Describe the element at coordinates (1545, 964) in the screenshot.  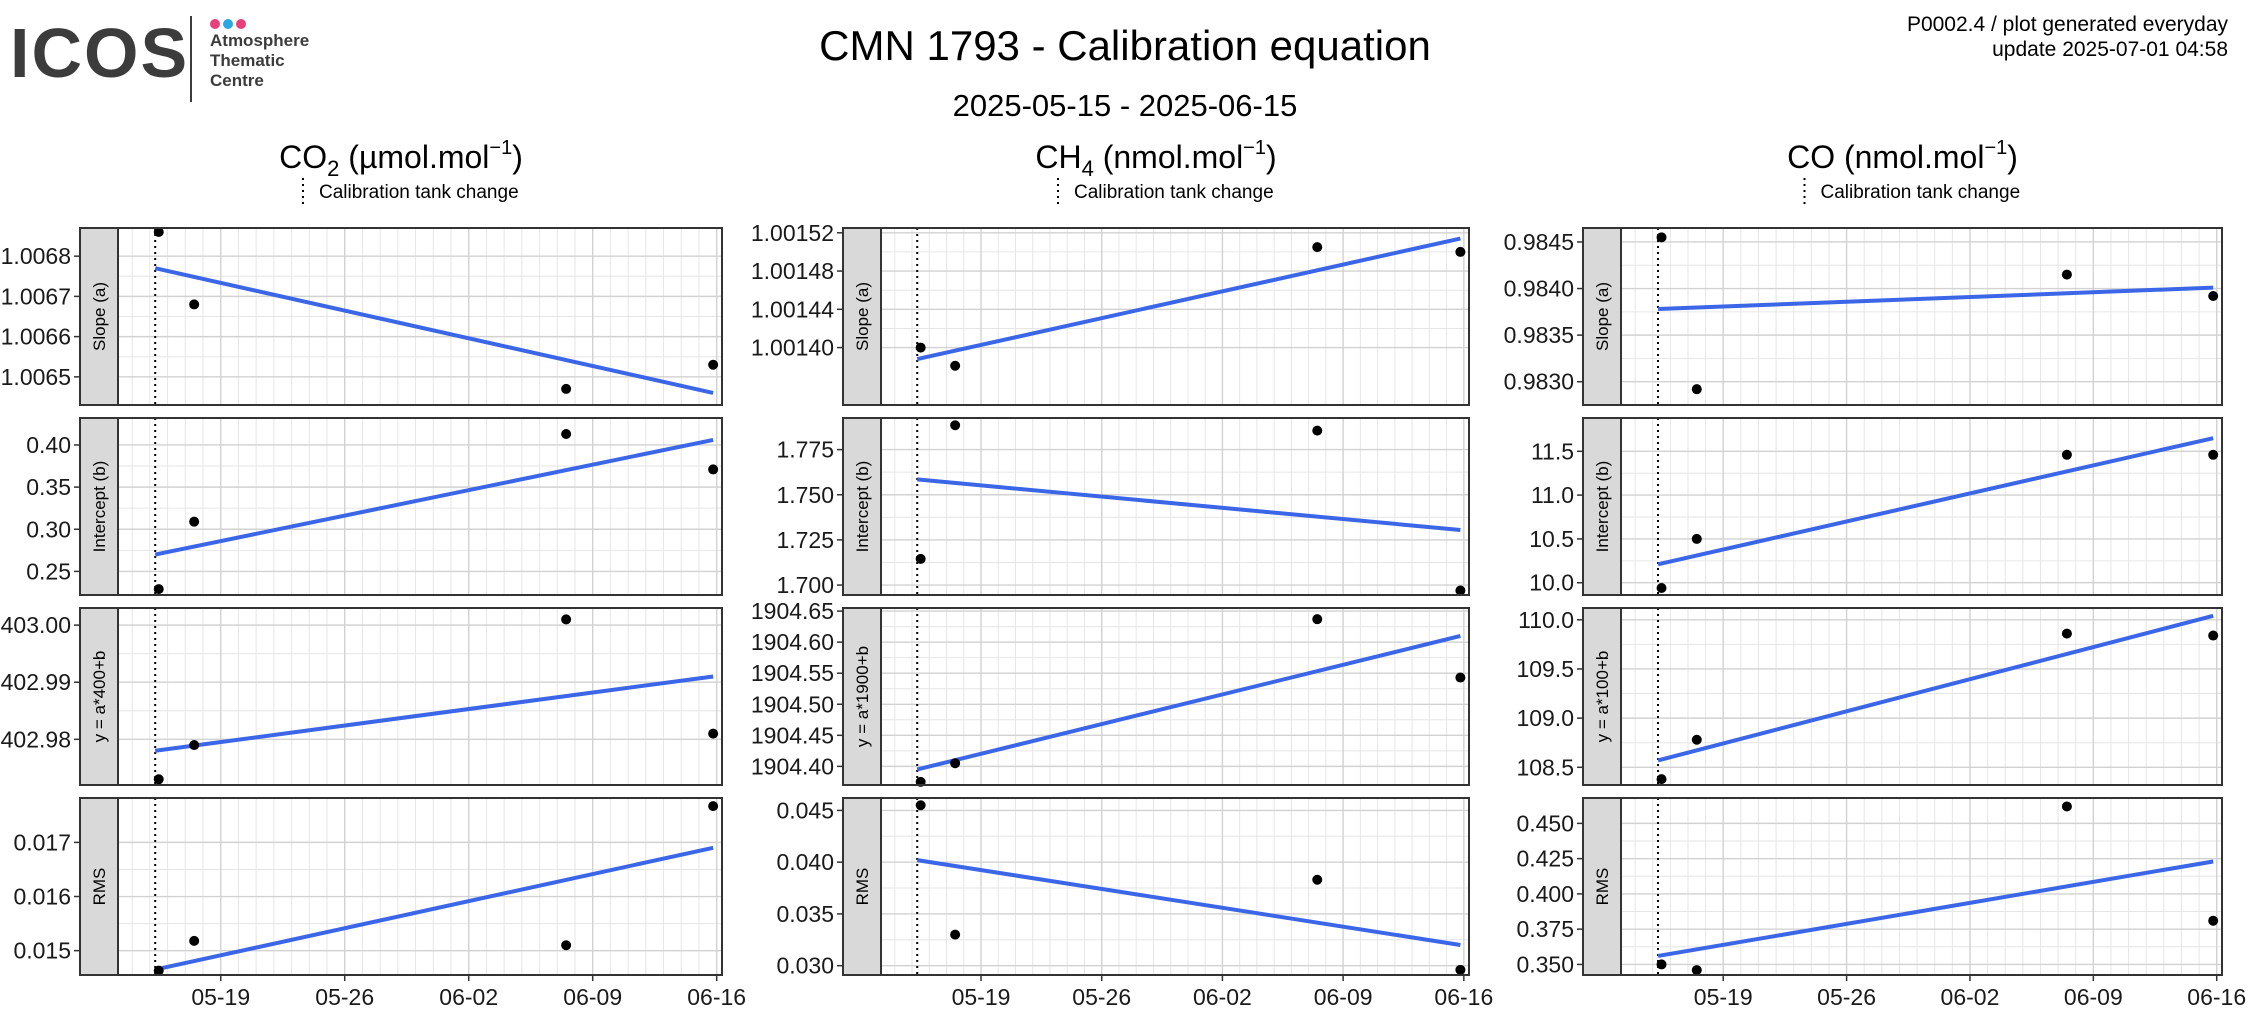
I see `y-tick-label: 0.350` at that location.